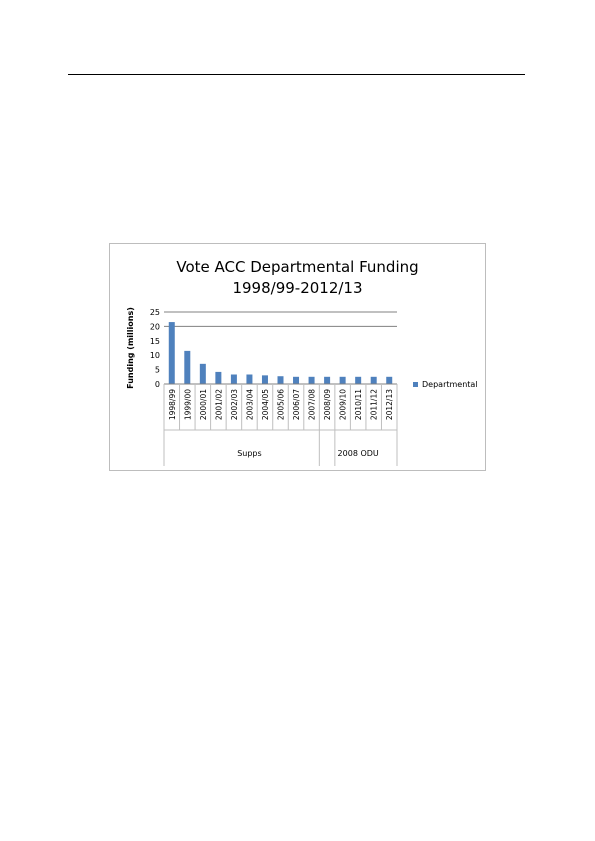 This screenshot has height=841, width=595. I want to click on x-tick-label: 1998/99, so click(172, 404).